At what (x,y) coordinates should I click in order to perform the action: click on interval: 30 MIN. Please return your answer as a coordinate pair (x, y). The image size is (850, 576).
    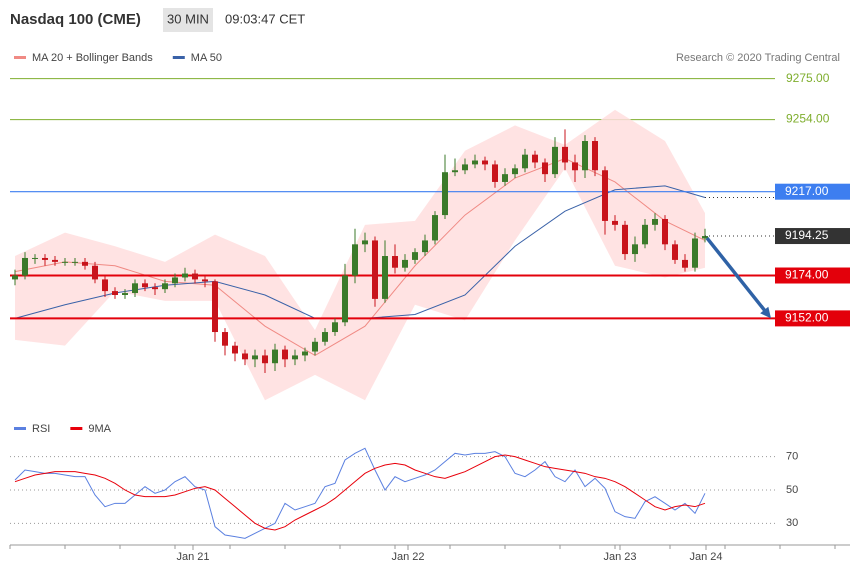
    Looking at the image, I should click on (188, 18).